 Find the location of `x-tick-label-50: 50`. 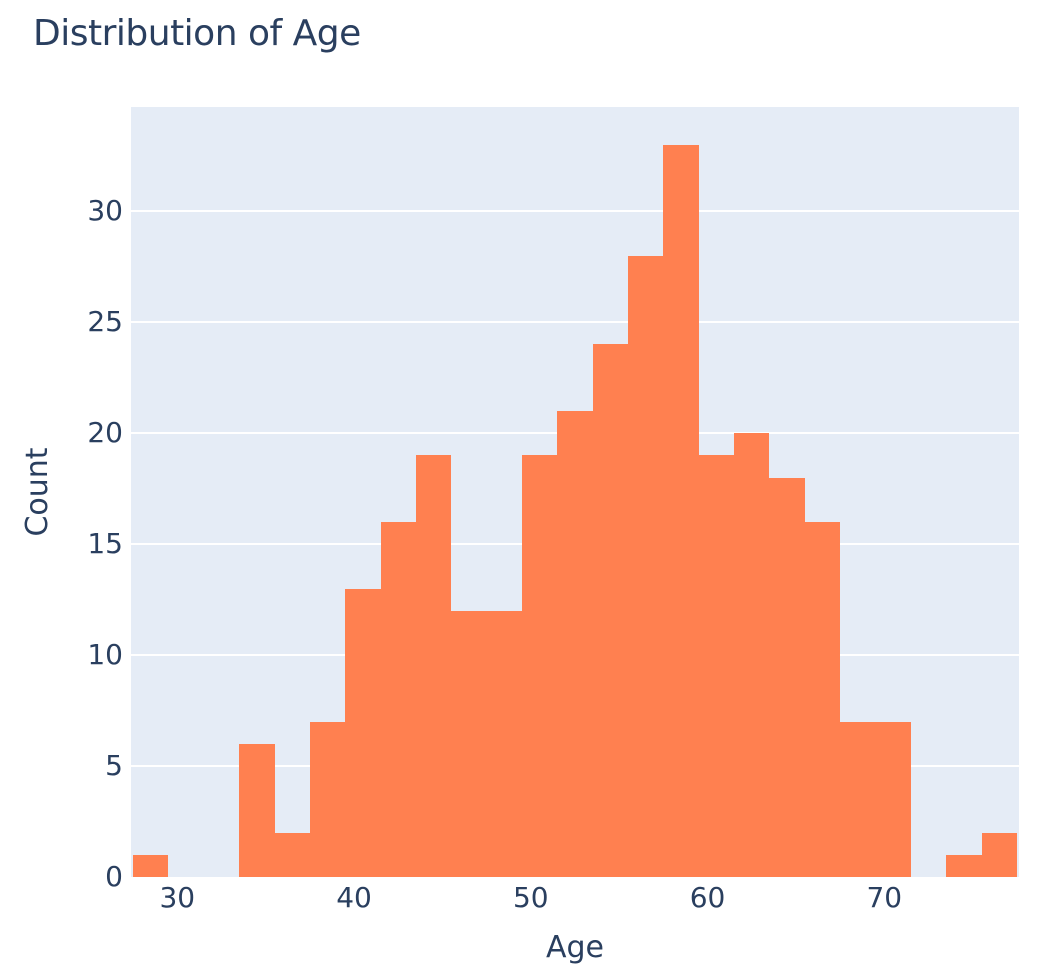

x-tick-label-50: 50 is located at coordinates (530, 897).